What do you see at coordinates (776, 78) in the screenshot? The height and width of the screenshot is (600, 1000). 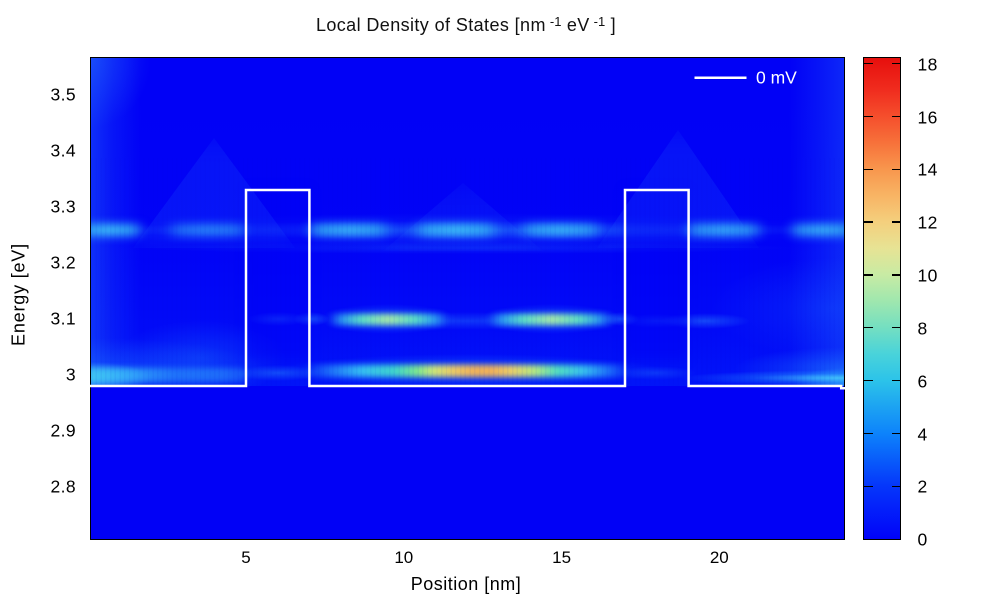 I see `svg-text: 0 mV` at bounding box center [776, 78].